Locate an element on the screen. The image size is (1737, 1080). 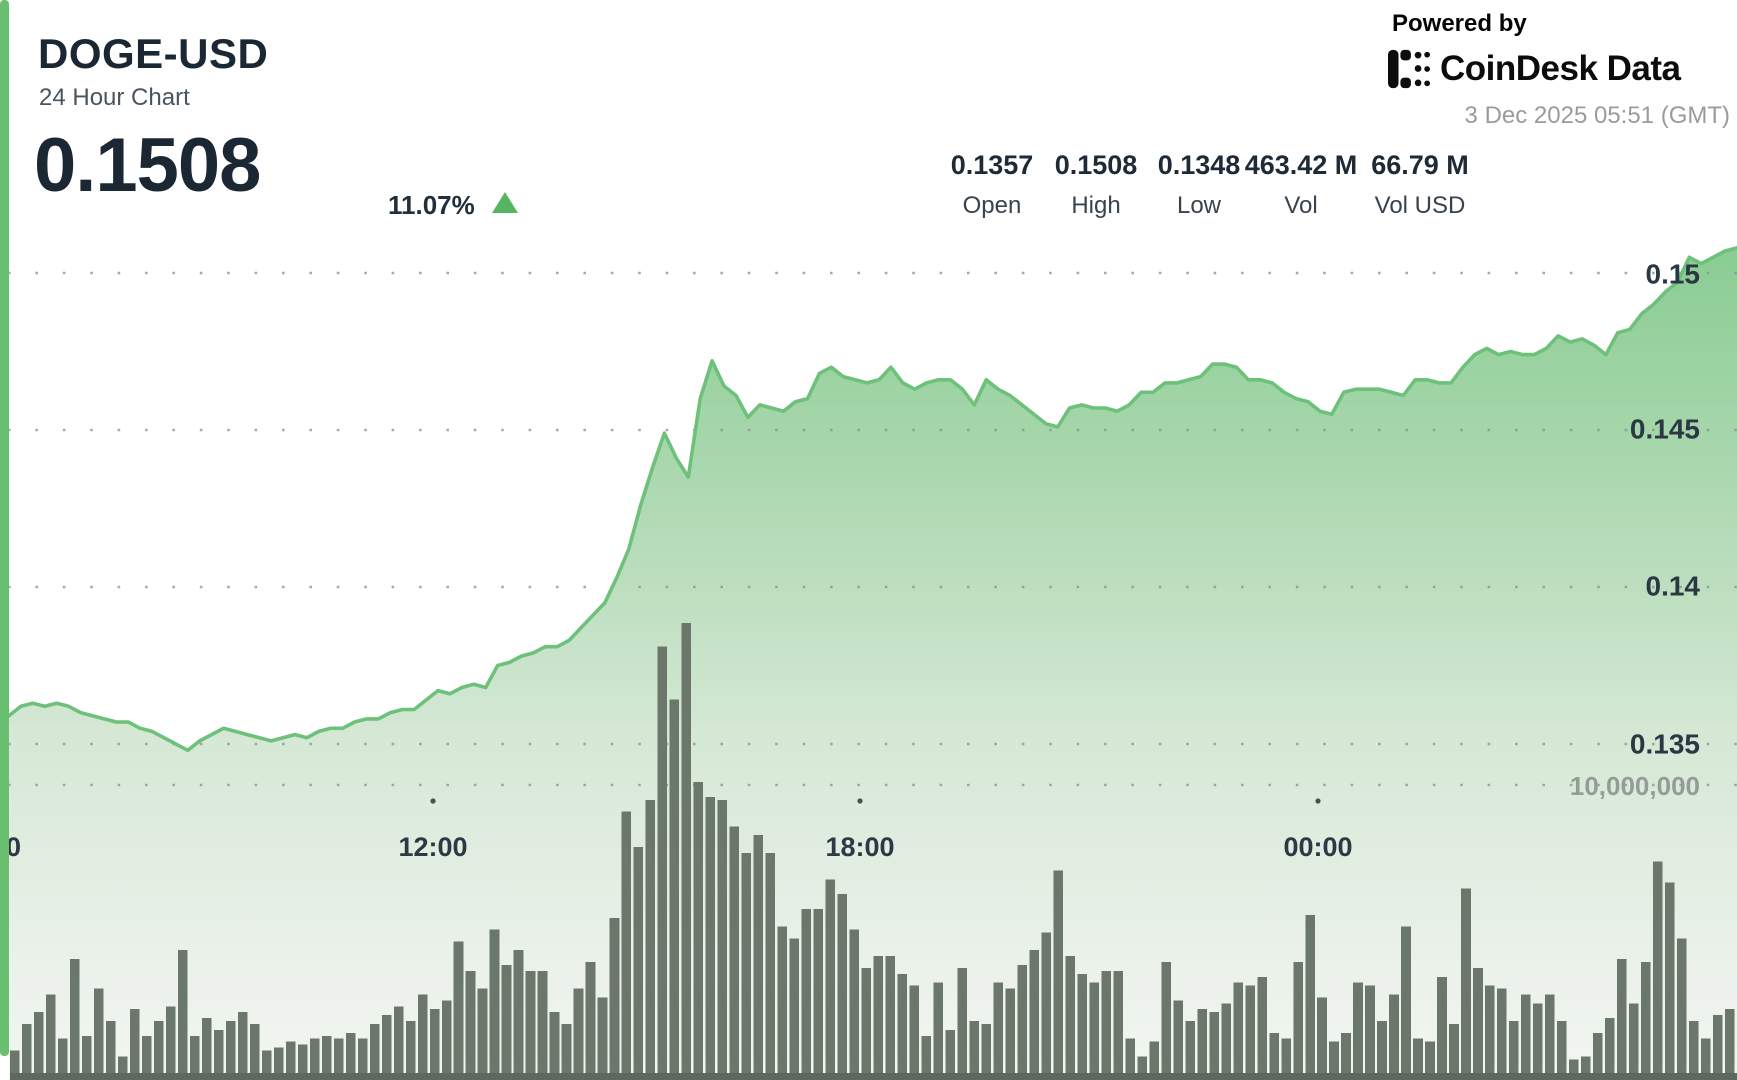
price-tick-label: 0.135 is located at coordinates (1665, 743).